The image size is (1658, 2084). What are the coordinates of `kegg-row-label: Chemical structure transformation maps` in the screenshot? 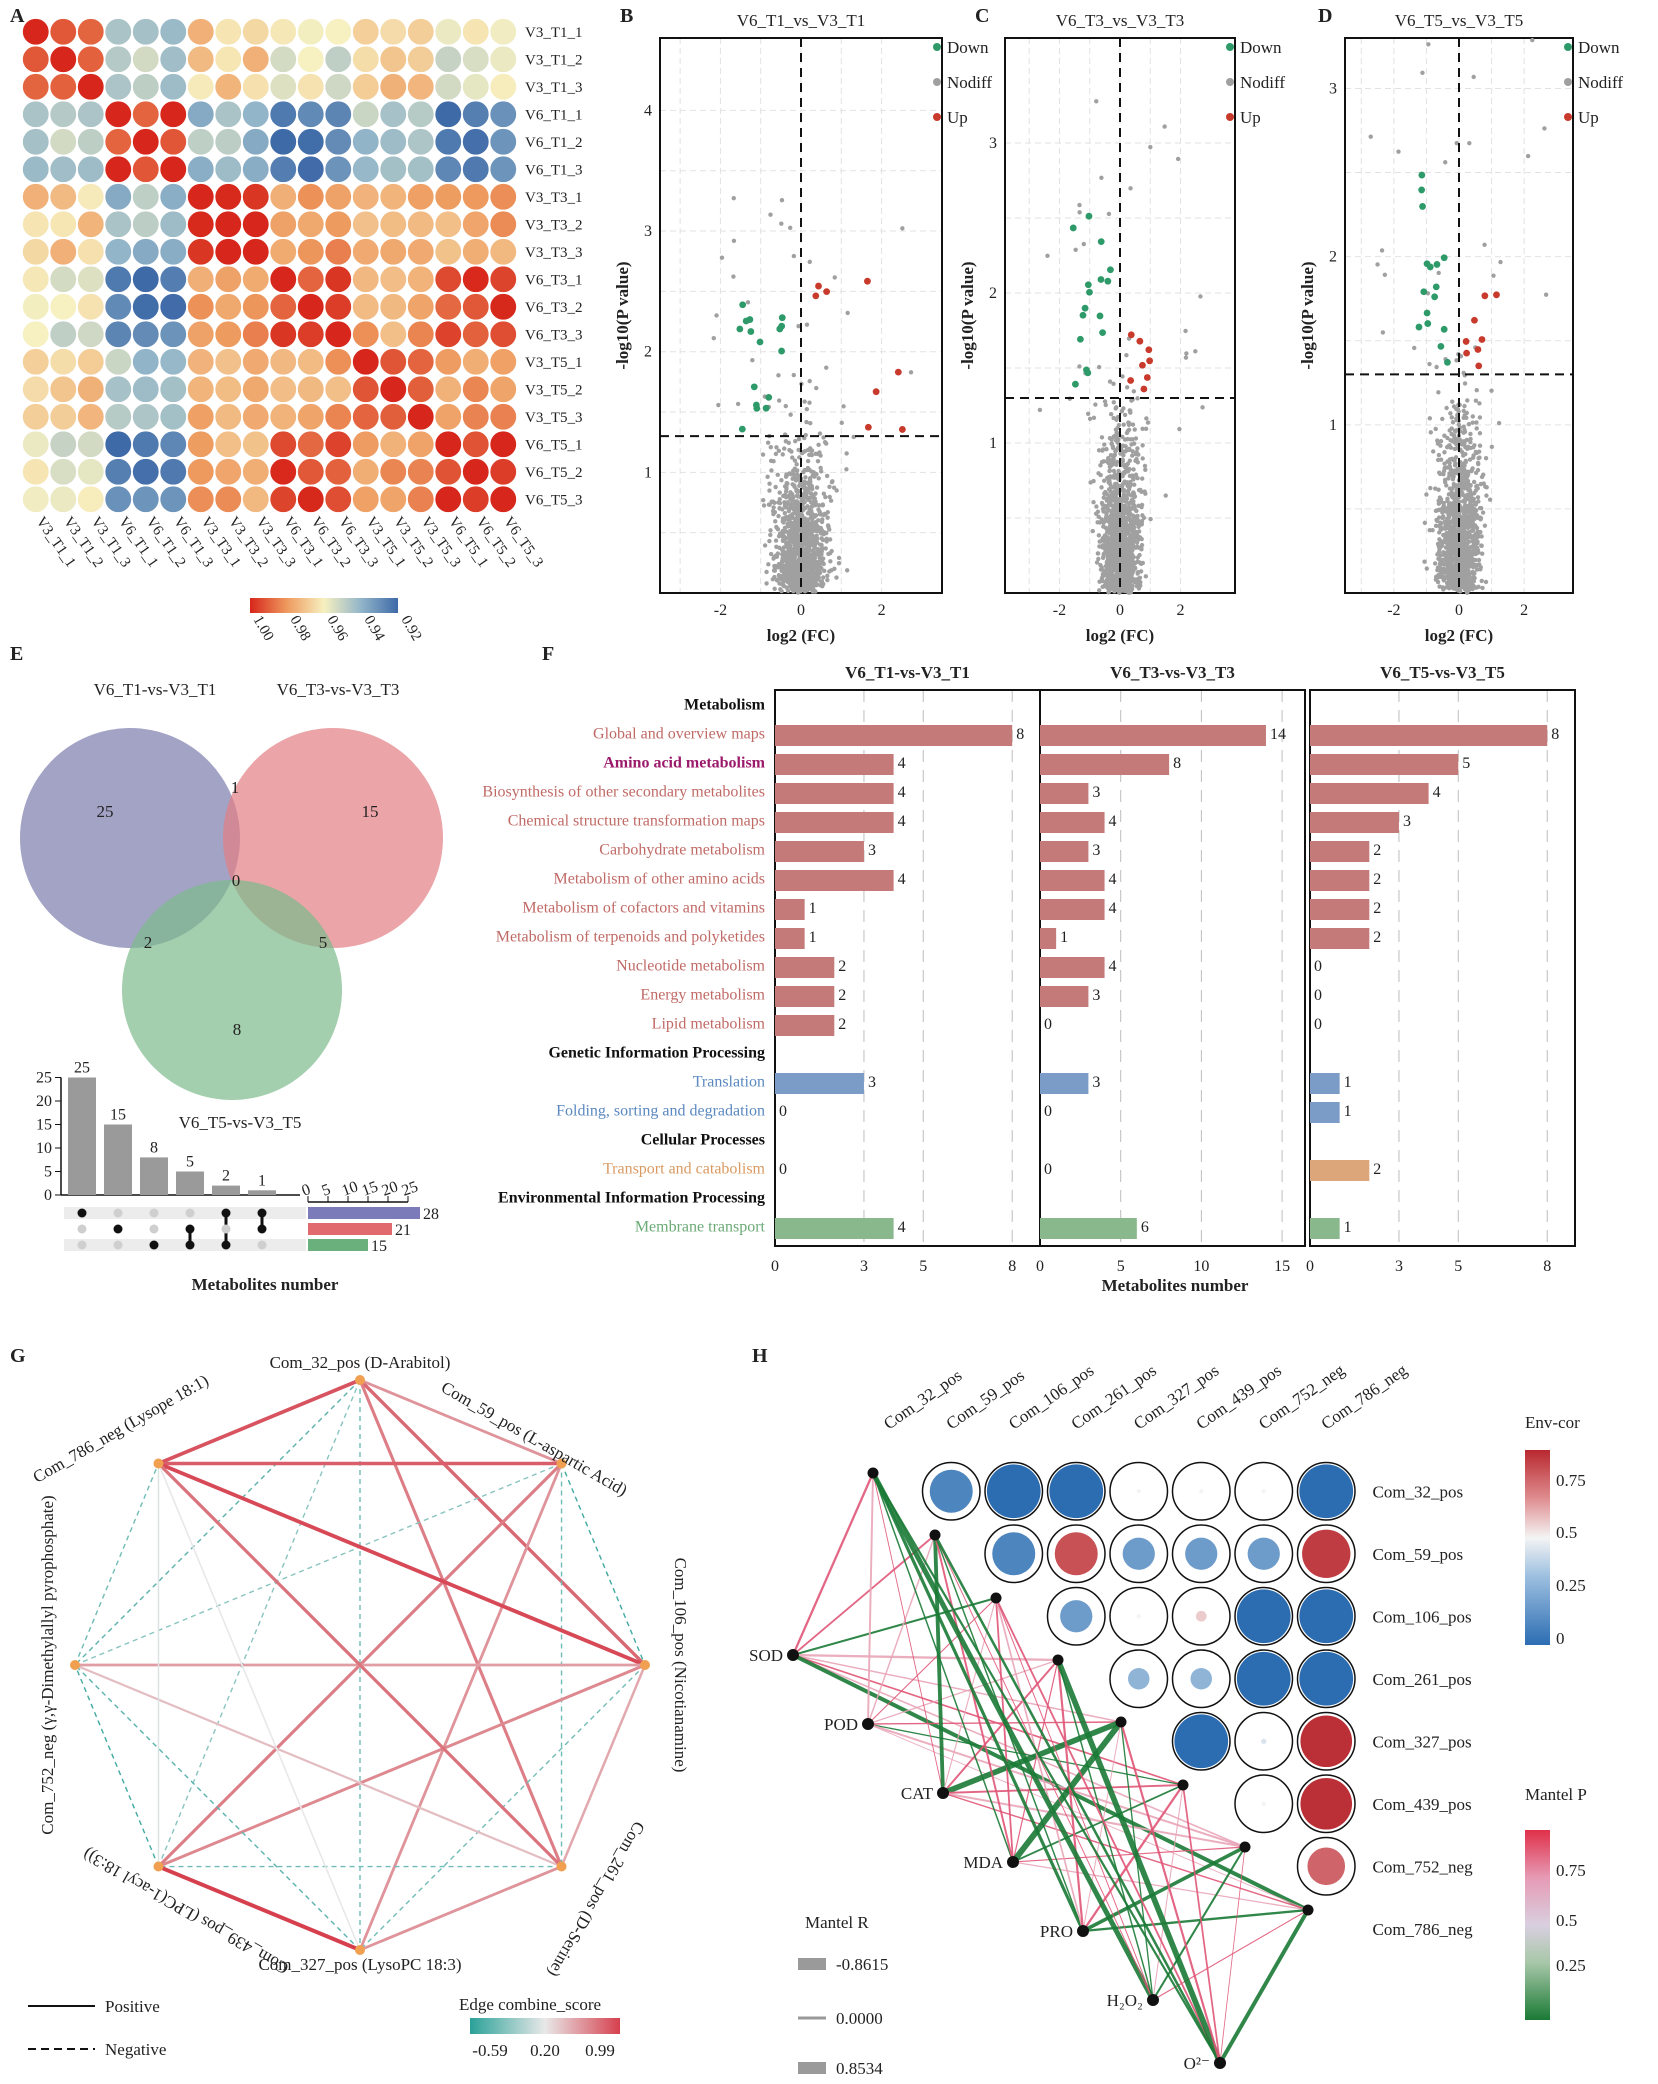 It's located at (636, 821).